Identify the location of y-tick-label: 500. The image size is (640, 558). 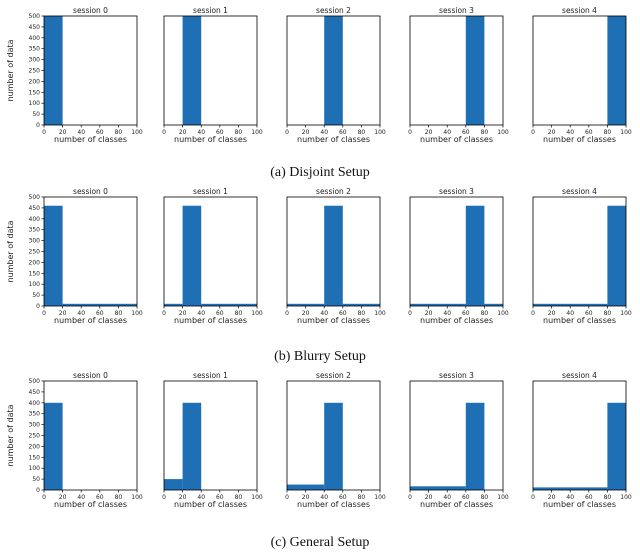
(35, 381).